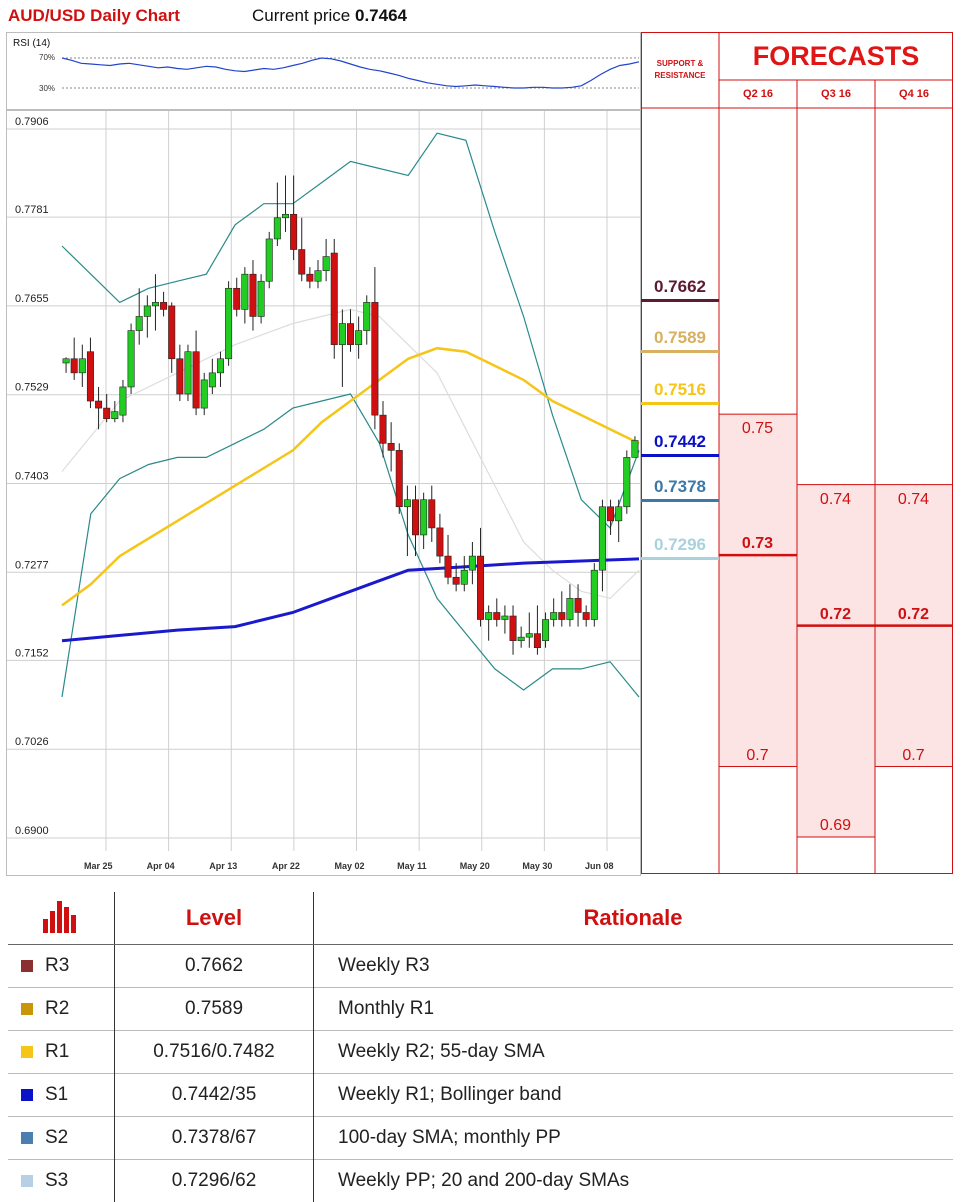 Image resolution: width=963 pixels, height=1202 pixels. What do you see at coordinates (914, 94) in the screenshot?
I see `quarter-label-q4: Q4 16` at bounding box center [914, 94].